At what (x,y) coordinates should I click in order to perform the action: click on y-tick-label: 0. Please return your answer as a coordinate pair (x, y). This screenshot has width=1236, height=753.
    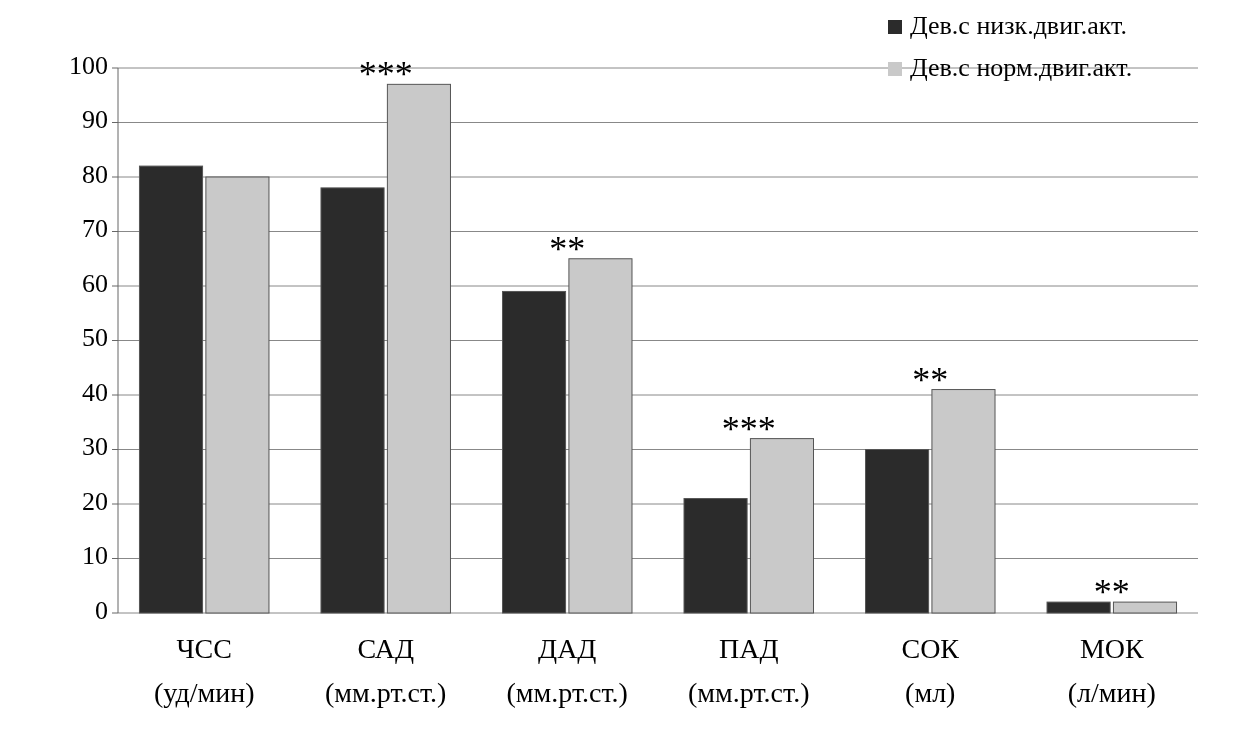
    Looking at the image, I should click on (101, 610).